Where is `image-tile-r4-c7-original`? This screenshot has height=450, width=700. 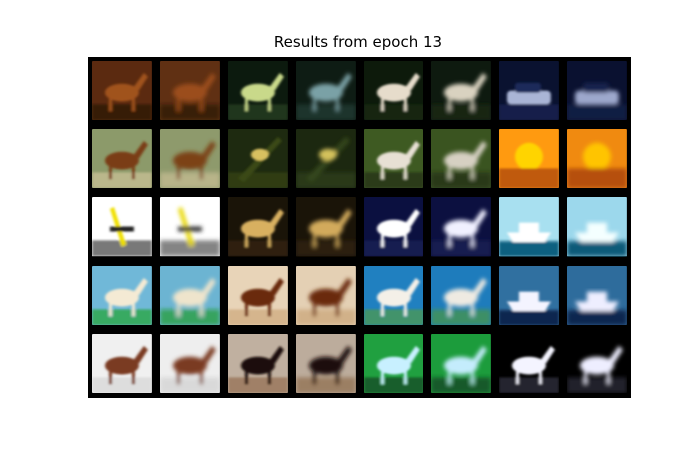 image-tile-r4-c7-original is located at coordinates (529, 295).